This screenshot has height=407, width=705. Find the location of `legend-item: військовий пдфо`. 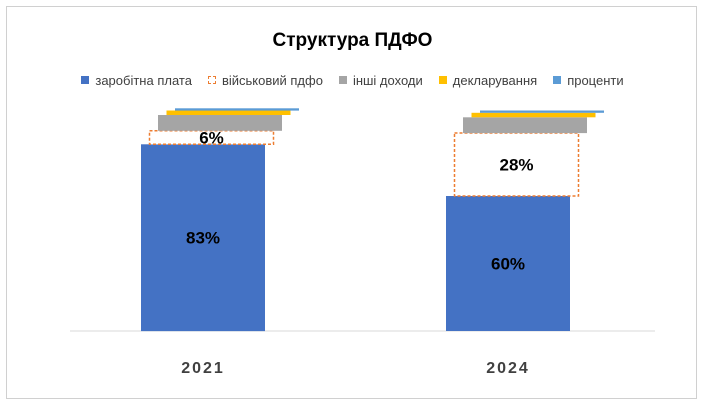

legend-item: військовий пдфо is located at coordinates (265, 80).